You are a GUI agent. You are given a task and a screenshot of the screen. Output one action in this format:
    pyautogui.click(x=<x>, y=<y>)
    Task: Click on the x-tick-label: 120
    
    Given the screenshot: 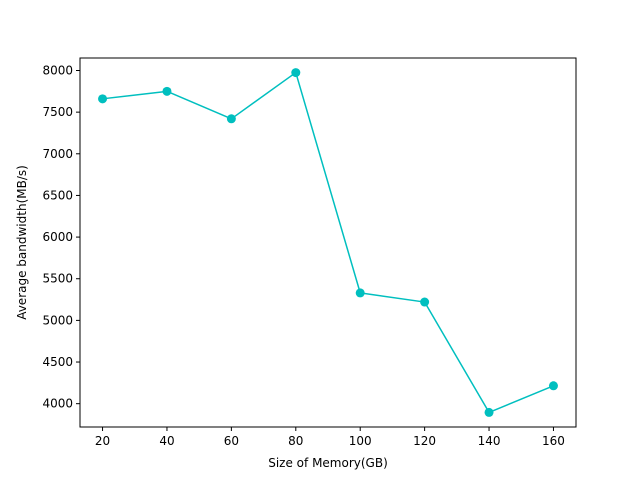 What is the action you would take?
    pyautogui.click(x=424, y=441)
    